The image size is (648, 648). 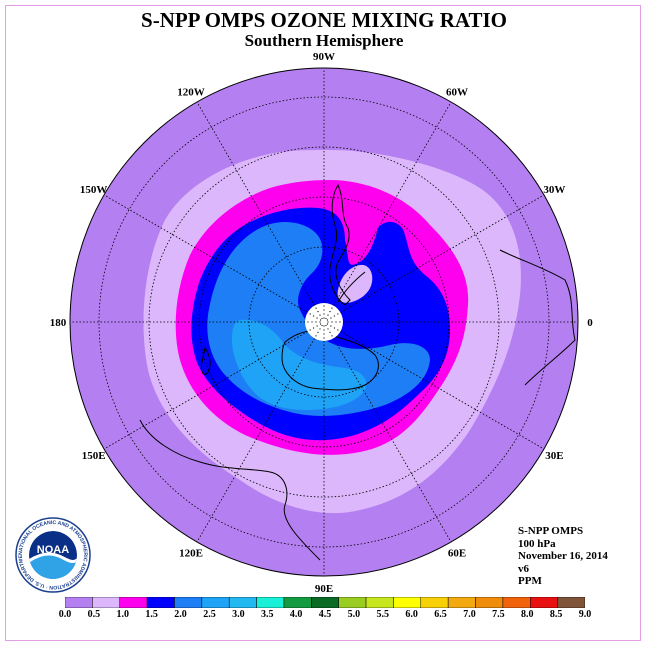 I want to click on page-subtitle: Southern Hemisphere, so click(x=324, y=40).